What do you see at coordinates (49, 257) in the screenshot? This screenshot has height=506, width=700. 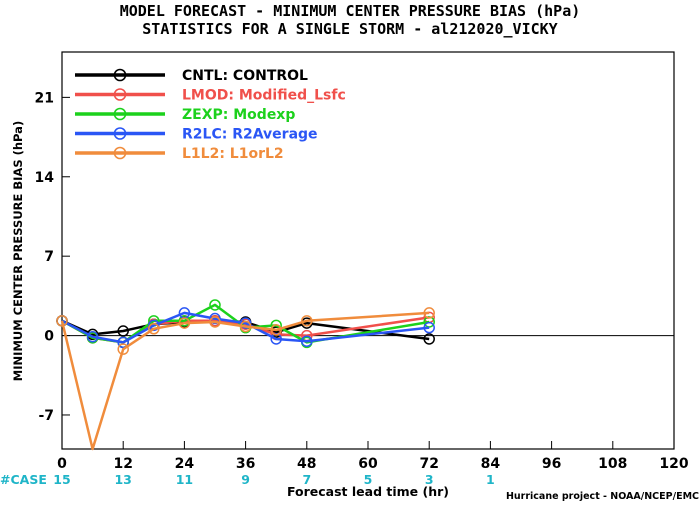 I see `y-tick-label: 7` at bounding box center [49, 257].